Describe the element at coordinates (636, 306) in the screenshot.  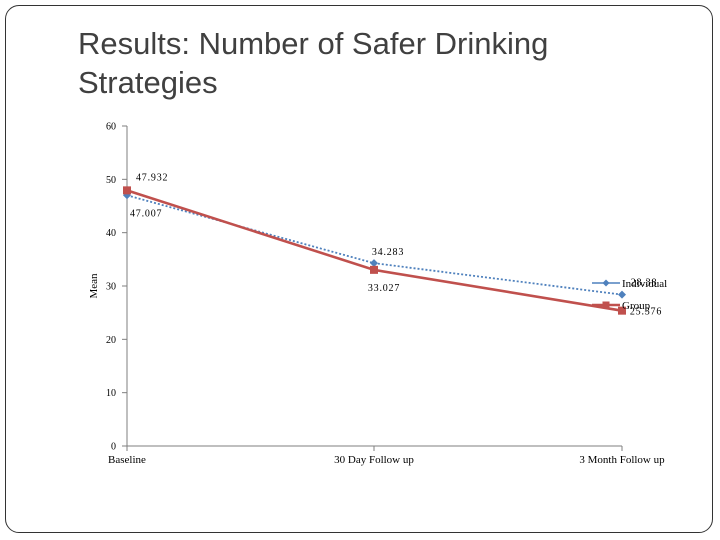
I see `legend-label-group: Group` at that location.